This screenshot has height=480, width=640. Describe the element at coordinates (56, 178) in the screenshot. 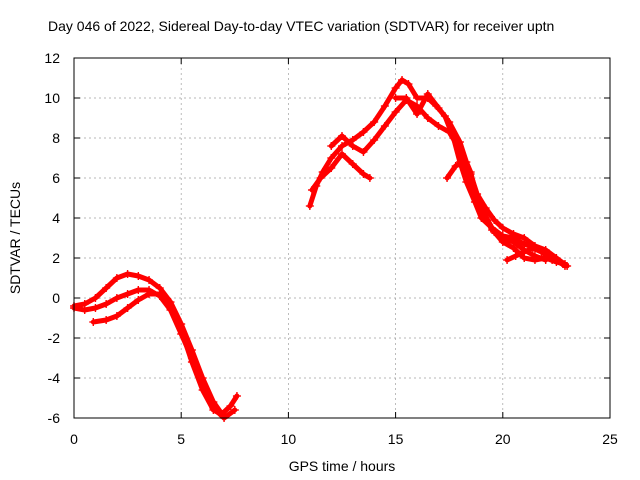

I see `y-tick-label: 6` at that location.